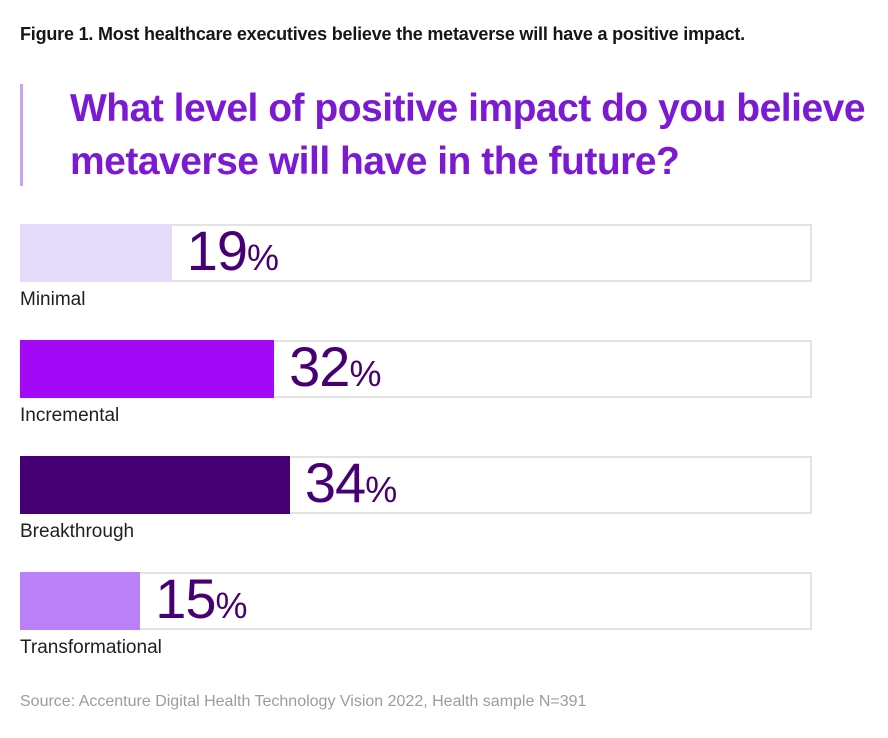 The height and width of the screenshot is (738, 888). I want to click on bar-value-number: 32, so click(319, 366).